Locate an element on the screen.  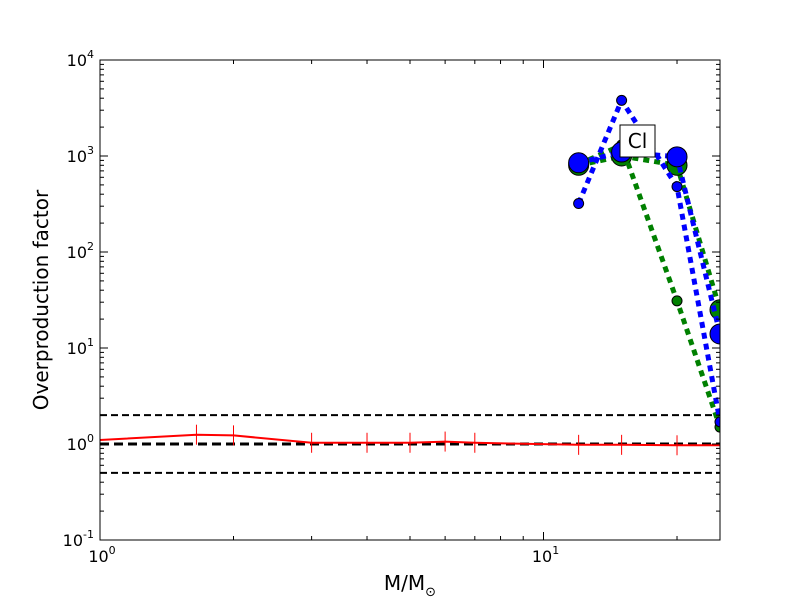
annotation-box is located at coordinates (637, 141).